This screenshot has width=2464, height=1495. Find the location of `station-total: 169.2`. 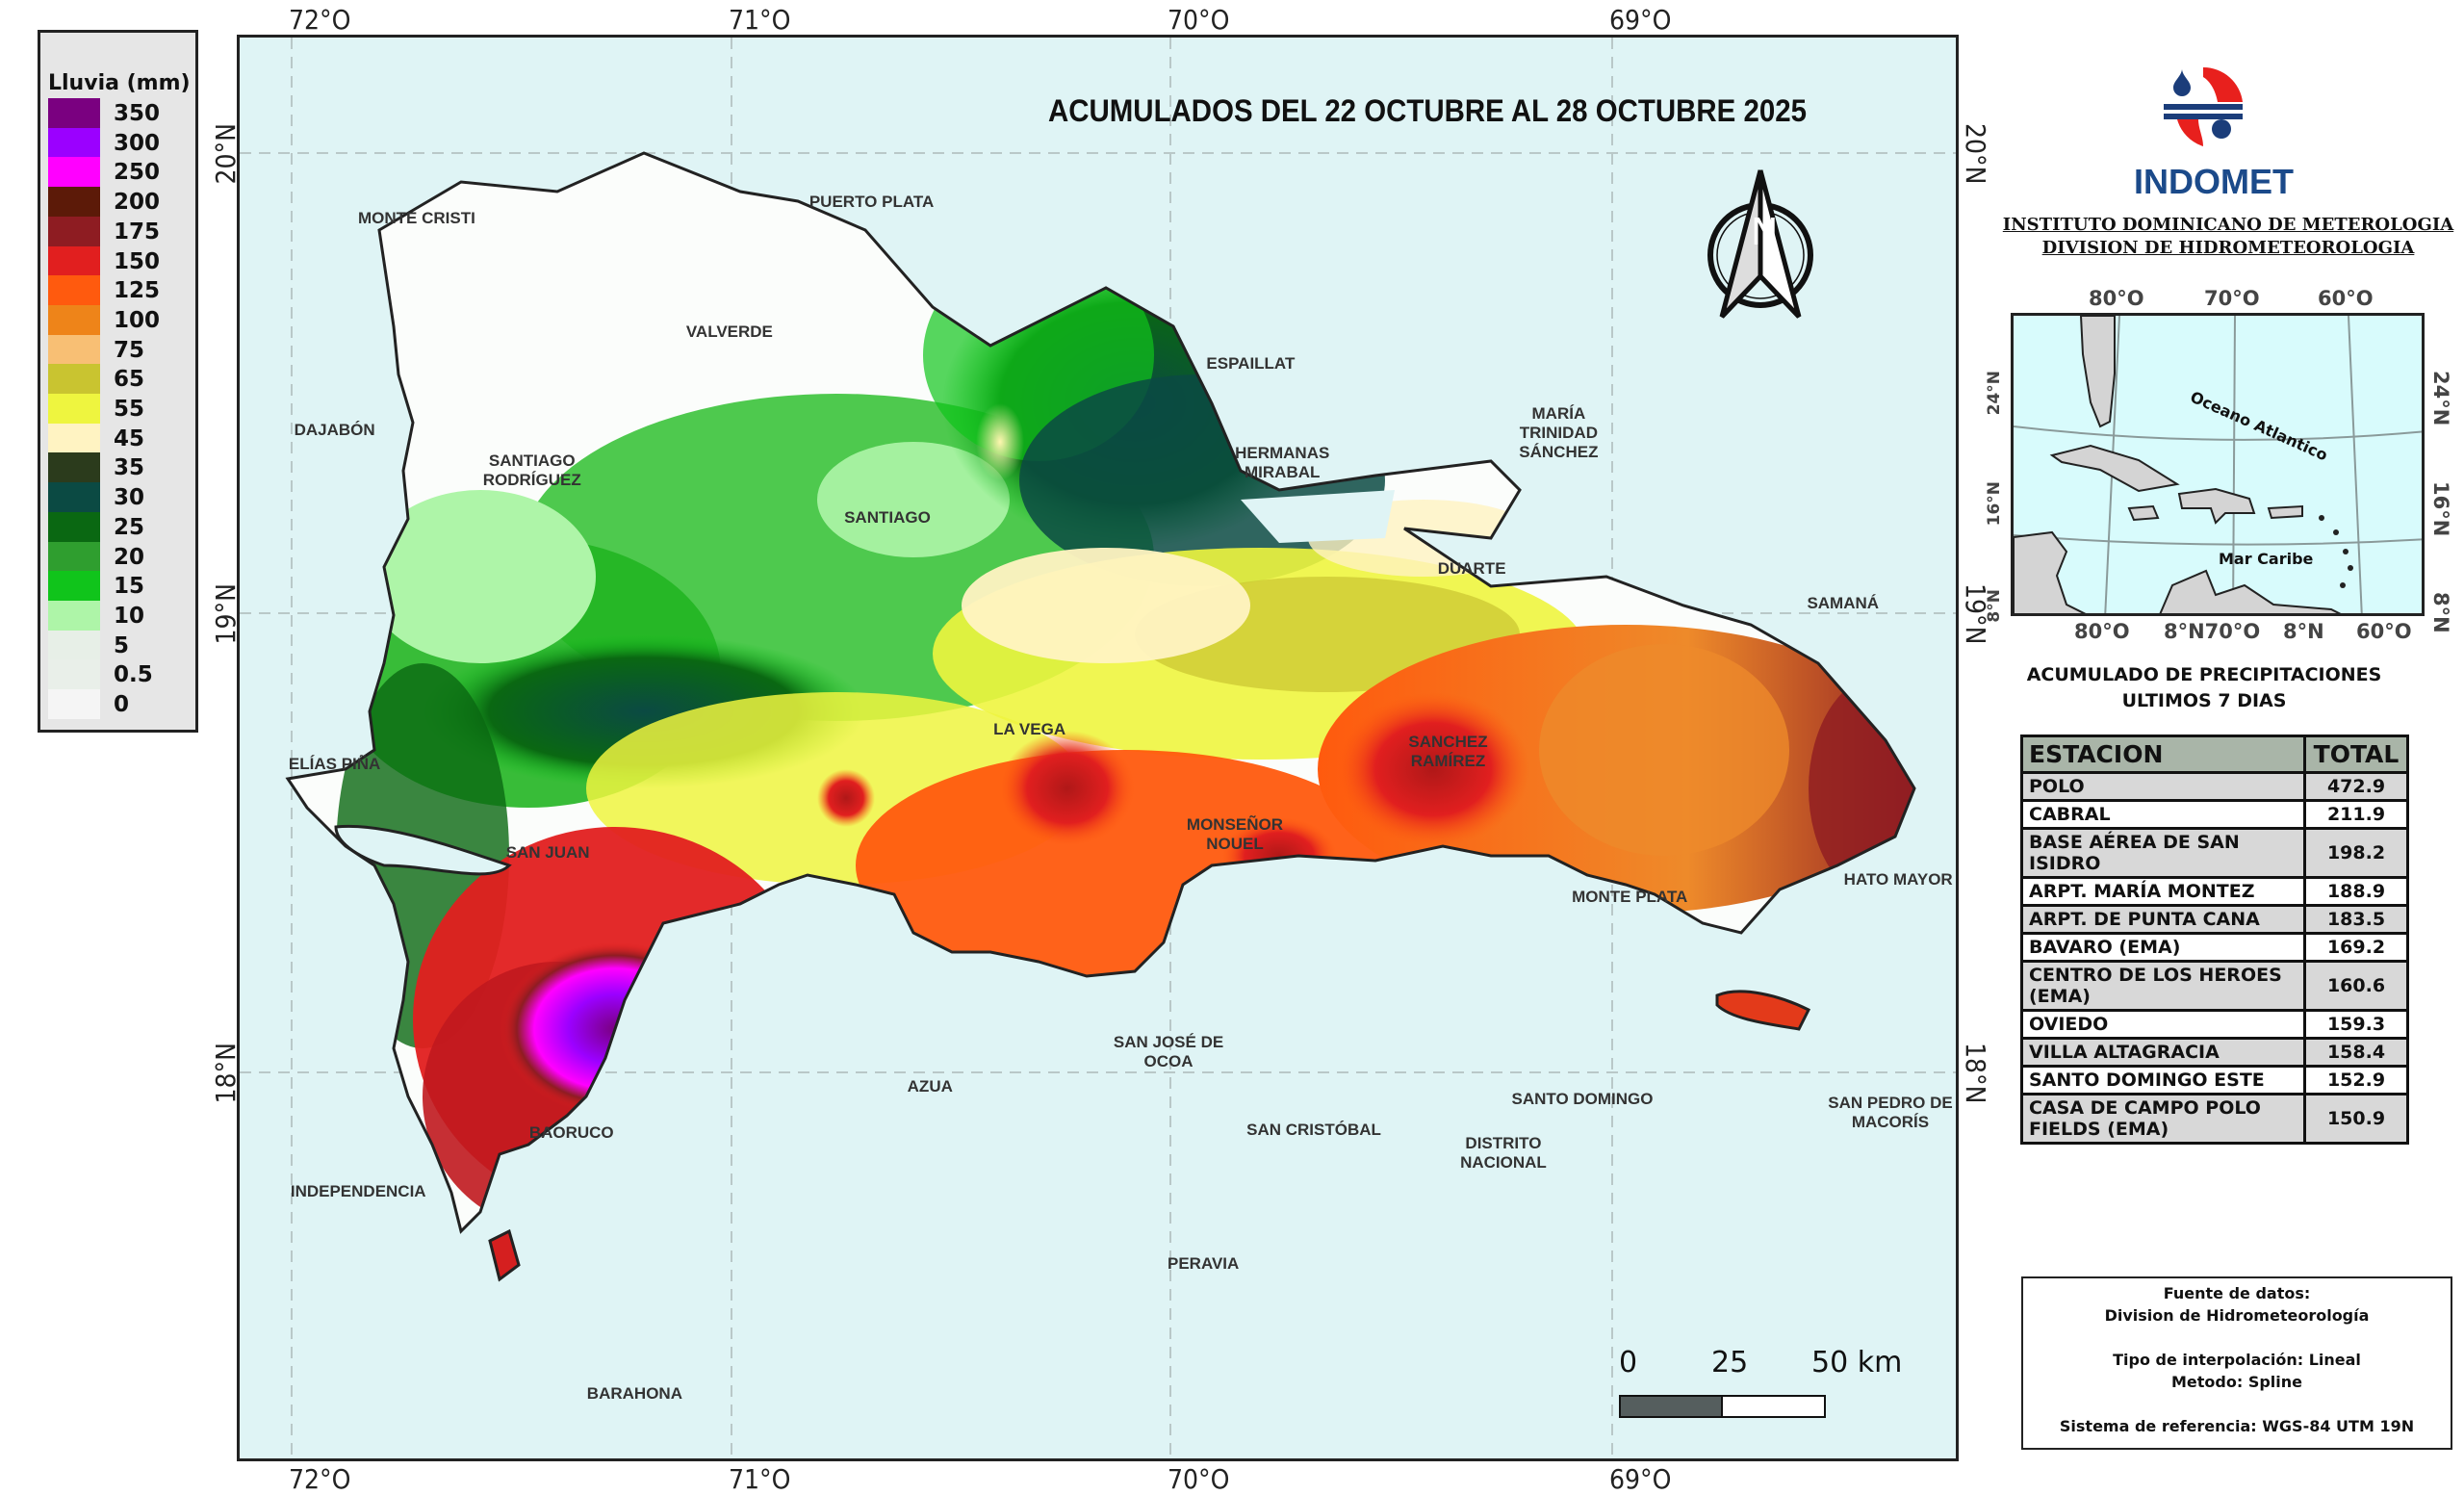

station-total: 169.2 is located at coordinates (2356, 947).